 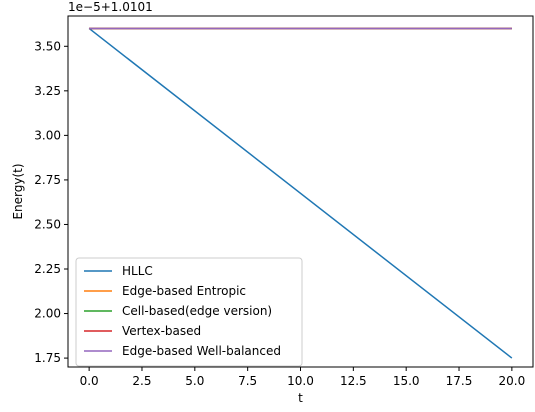 What do you see at coordinates (18, 191) in the screenshot?
I see `y-axis-label: Energy(t)` at bounding box center [18, 191].